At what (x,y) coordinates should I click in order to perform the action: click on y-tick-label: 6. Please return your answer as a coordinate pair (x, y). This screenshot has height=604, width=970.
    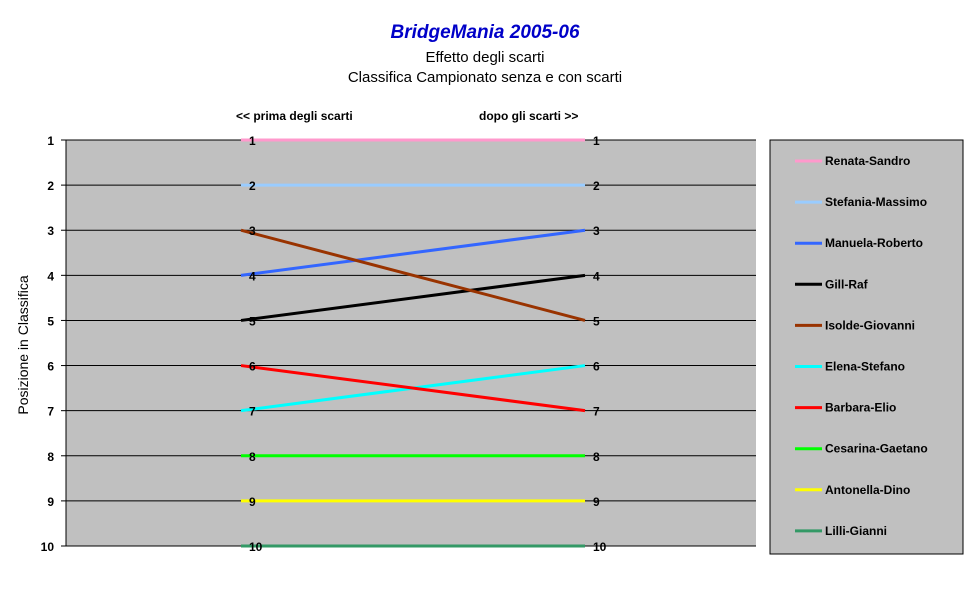
    Looking at the image, I should click on (50, 367).